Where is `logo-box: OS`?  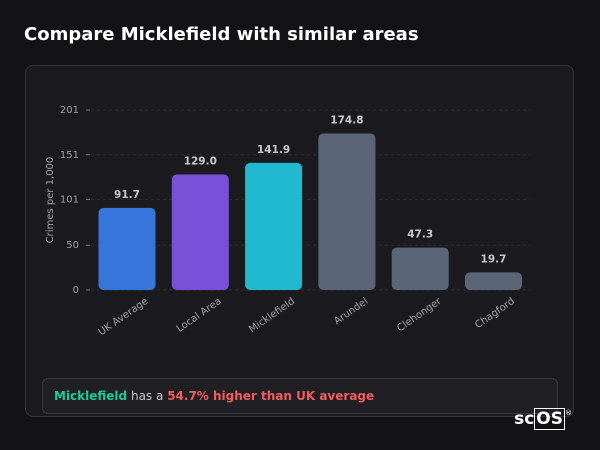
logo-box: OS is located at coordinates (549, 419).